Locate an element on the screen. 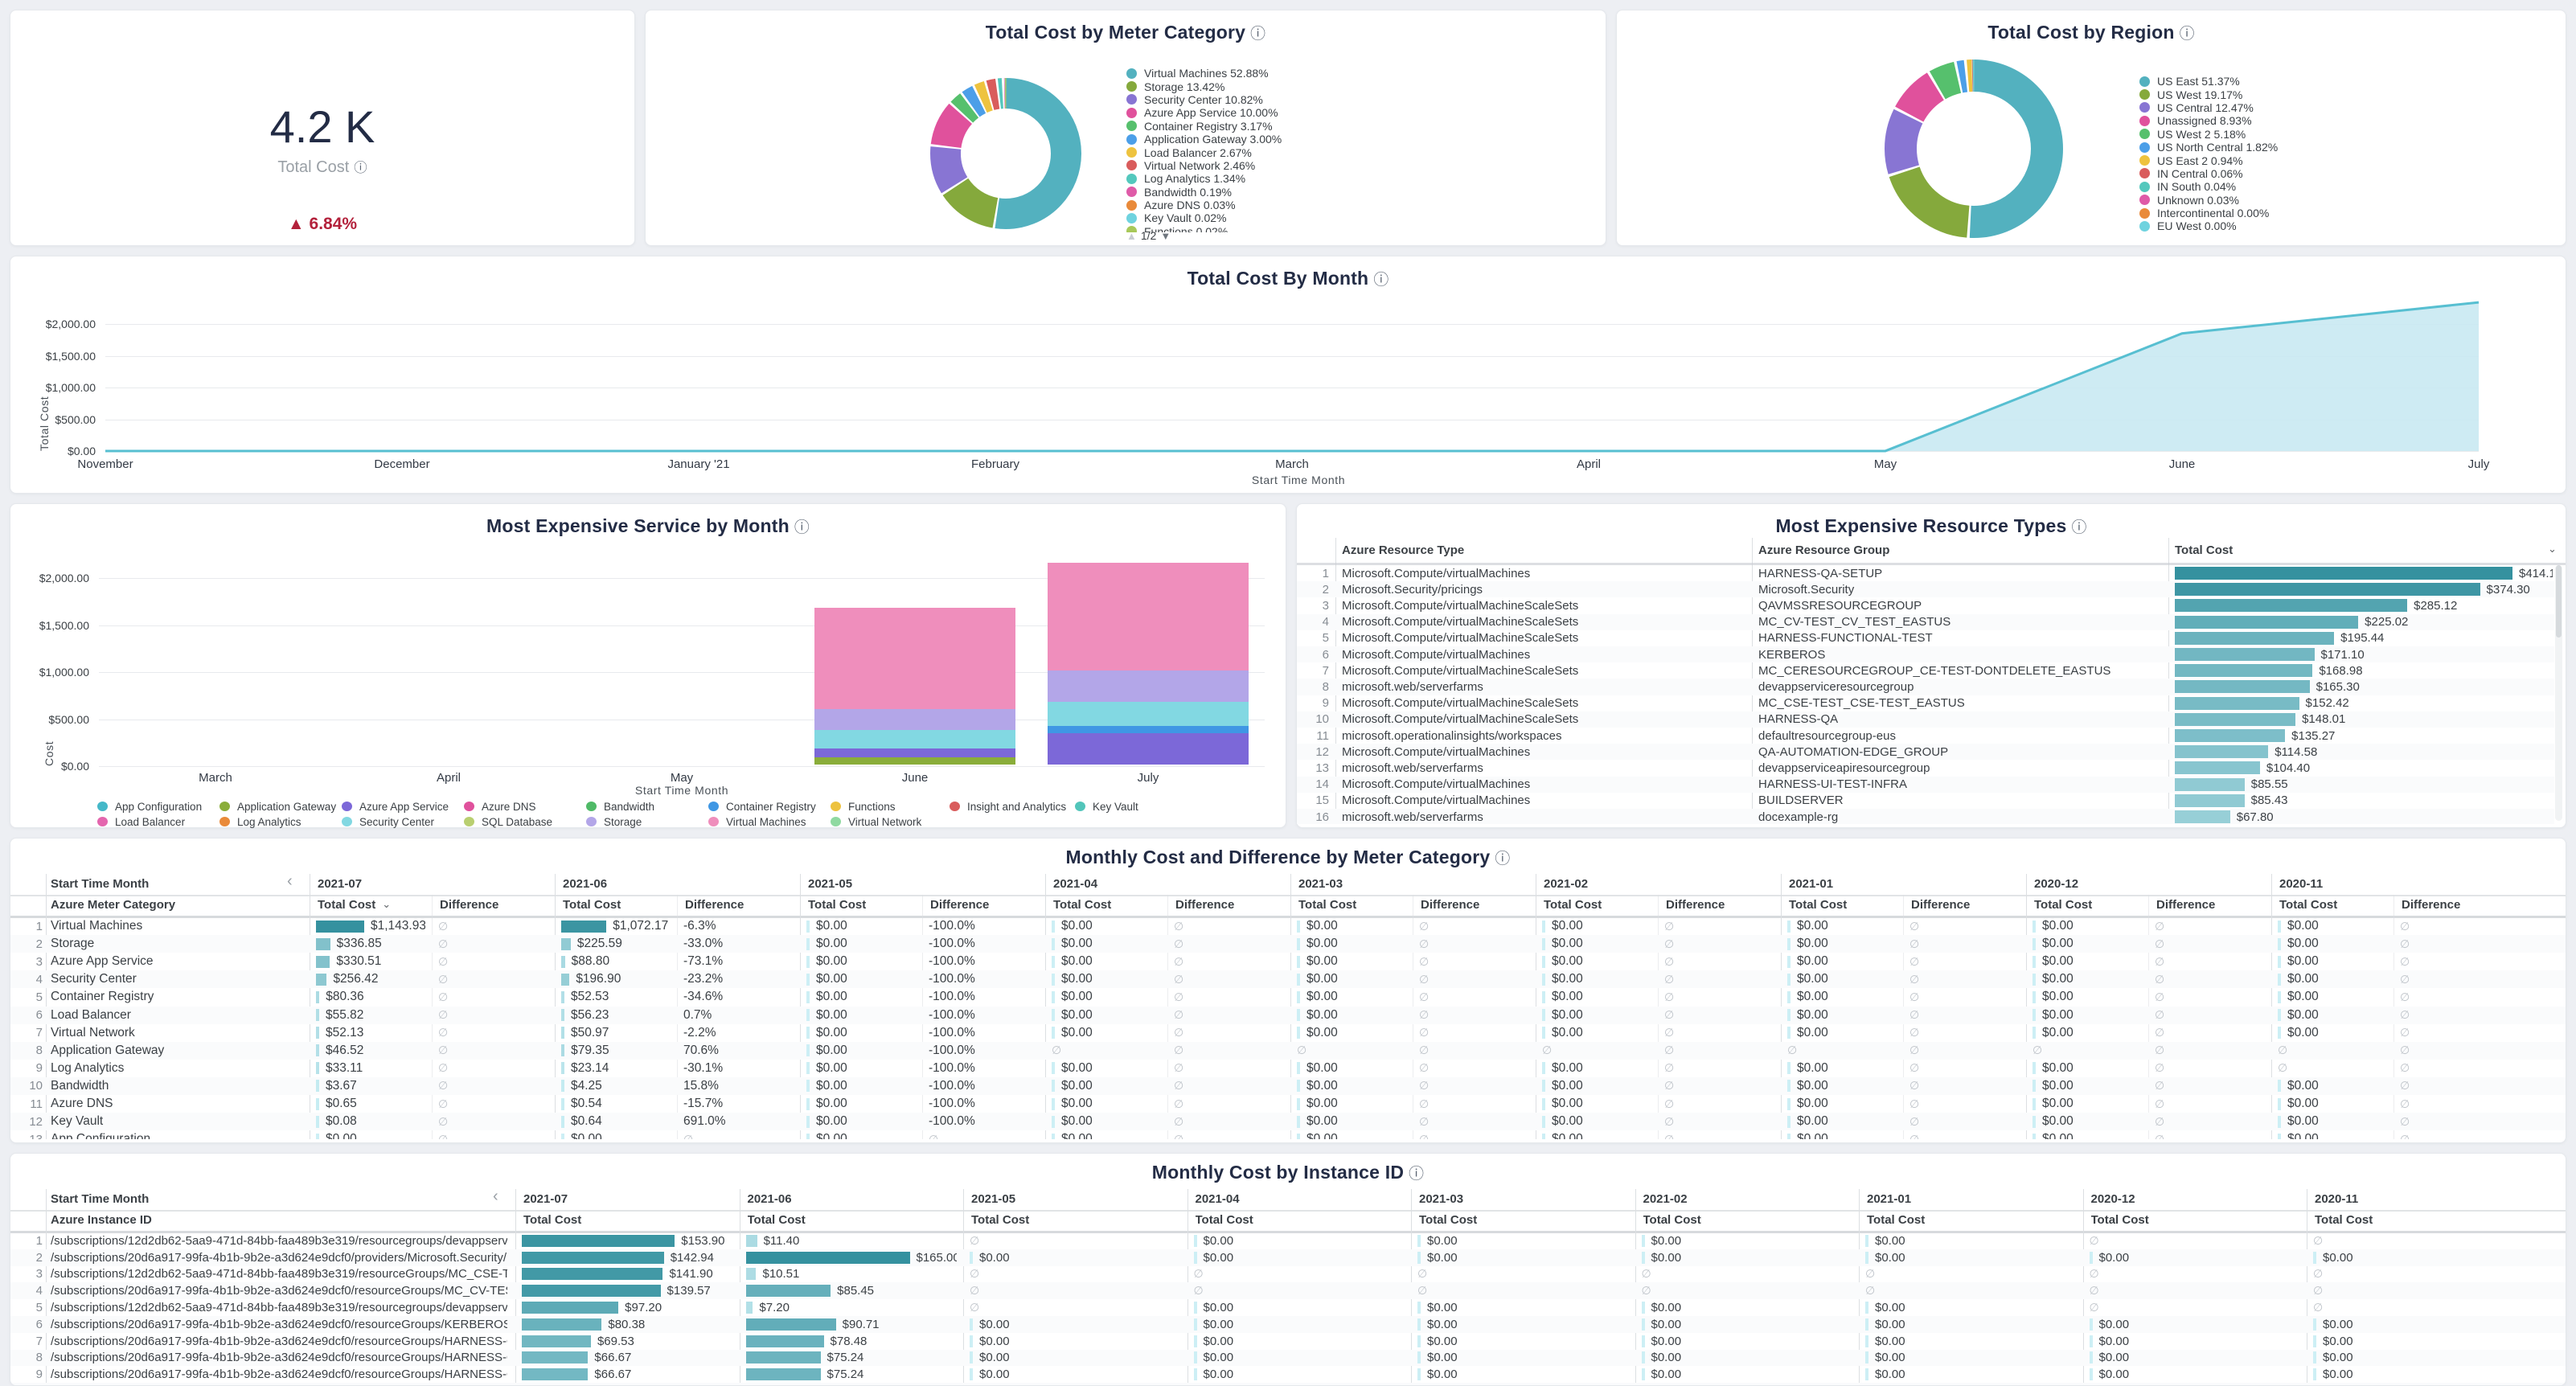 The height and width of the screenshot is (1386, 2576). donut-slice-EU West is located at coordinates (1974, 148).